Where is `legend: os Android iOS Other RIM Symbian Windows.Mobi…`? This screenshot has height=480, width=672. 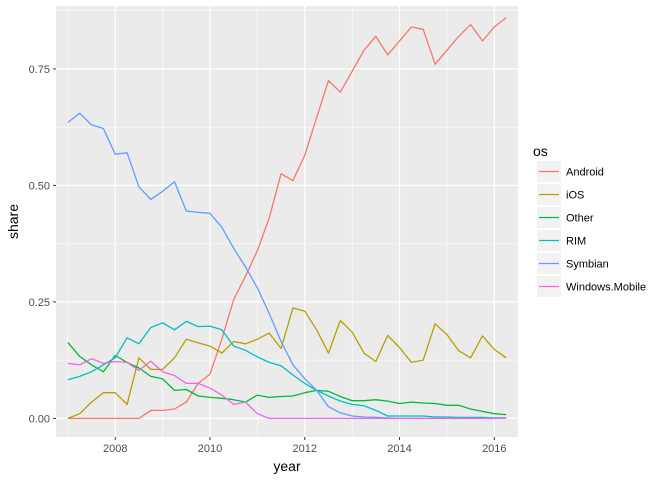 legend: os Android iOS Other RIM Symbian Windows.Mobi… is located at coordinates (589, 220).